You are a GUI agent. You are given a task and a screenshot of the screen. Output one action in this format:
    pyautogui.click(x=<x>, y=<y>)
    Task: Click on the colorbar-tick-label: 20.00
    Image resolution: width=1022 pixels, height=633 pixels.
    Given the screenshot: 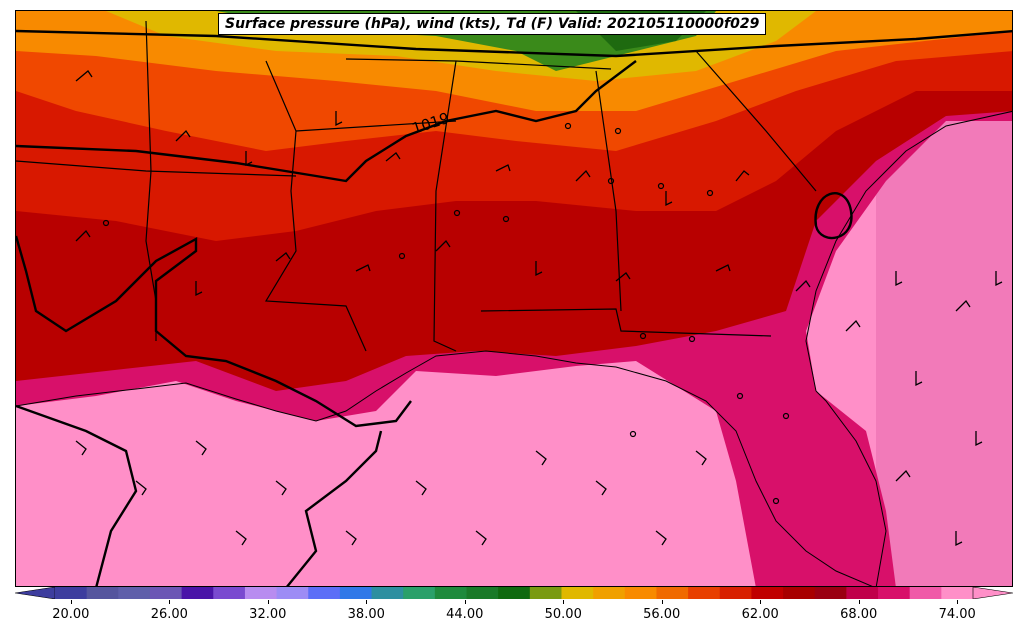 What is the action you would take?
    pyautogui.click(x=71, y=614)
    